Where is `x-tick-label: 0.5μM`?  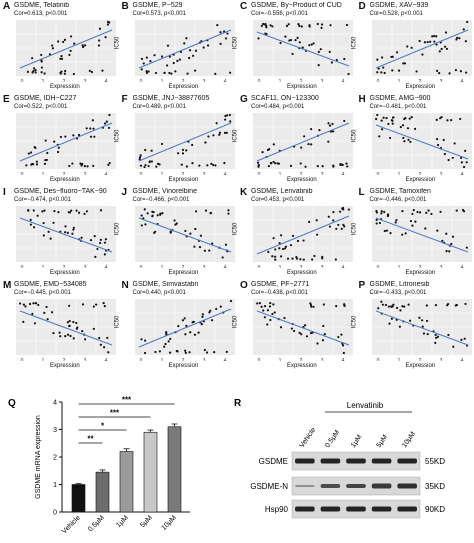 x-tick-label: 0.5μM is located at coordinates (96, 523).